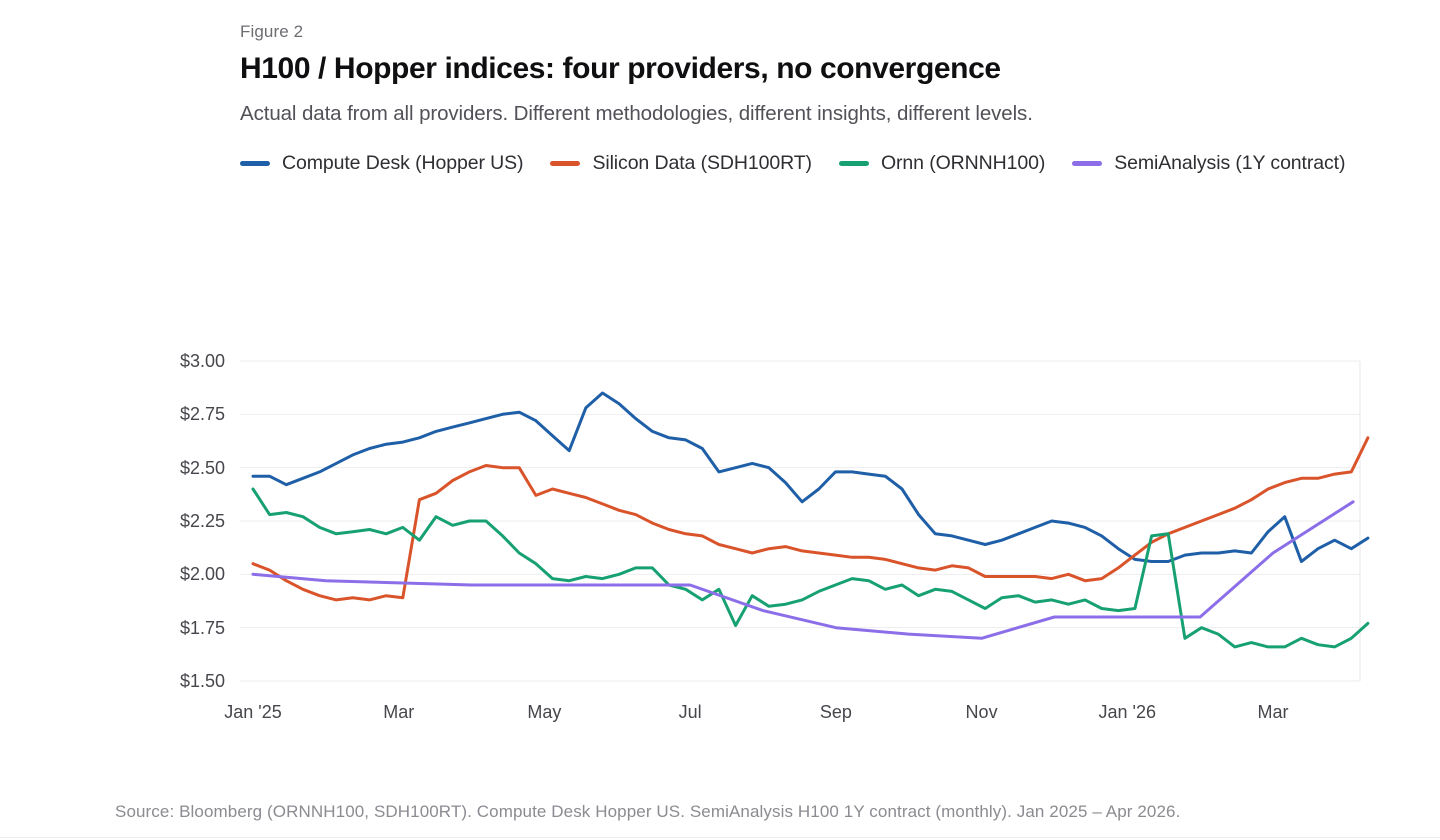  What do you see at coordinates (202, 521) in the screenshot?
I see `y-tick-label: $2.25` at bounding box center [202, 521].